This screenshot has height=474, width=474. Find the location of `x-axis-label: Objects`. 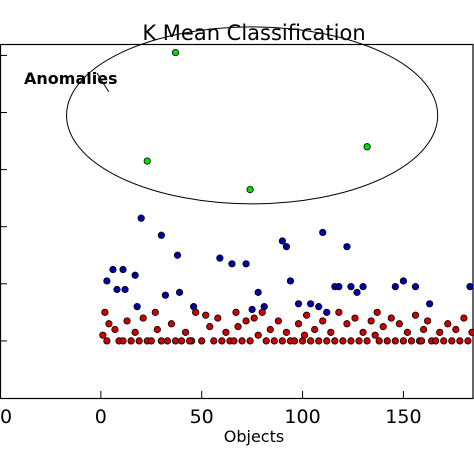

x-axis-label: Objects is located at coordinates (254, 436).